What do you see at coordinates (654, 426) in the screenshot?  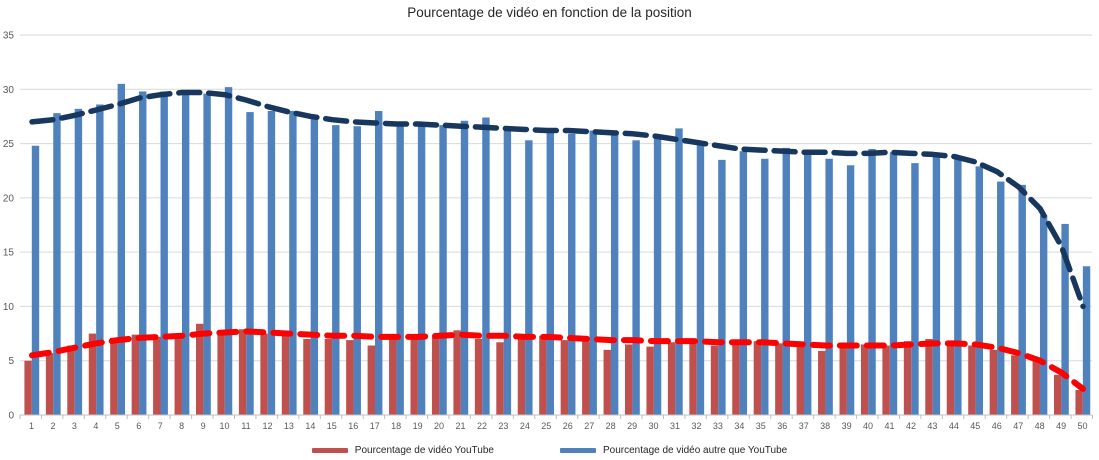 I see `x-axis-tick-label: 30` at bounding box center [654, 426].